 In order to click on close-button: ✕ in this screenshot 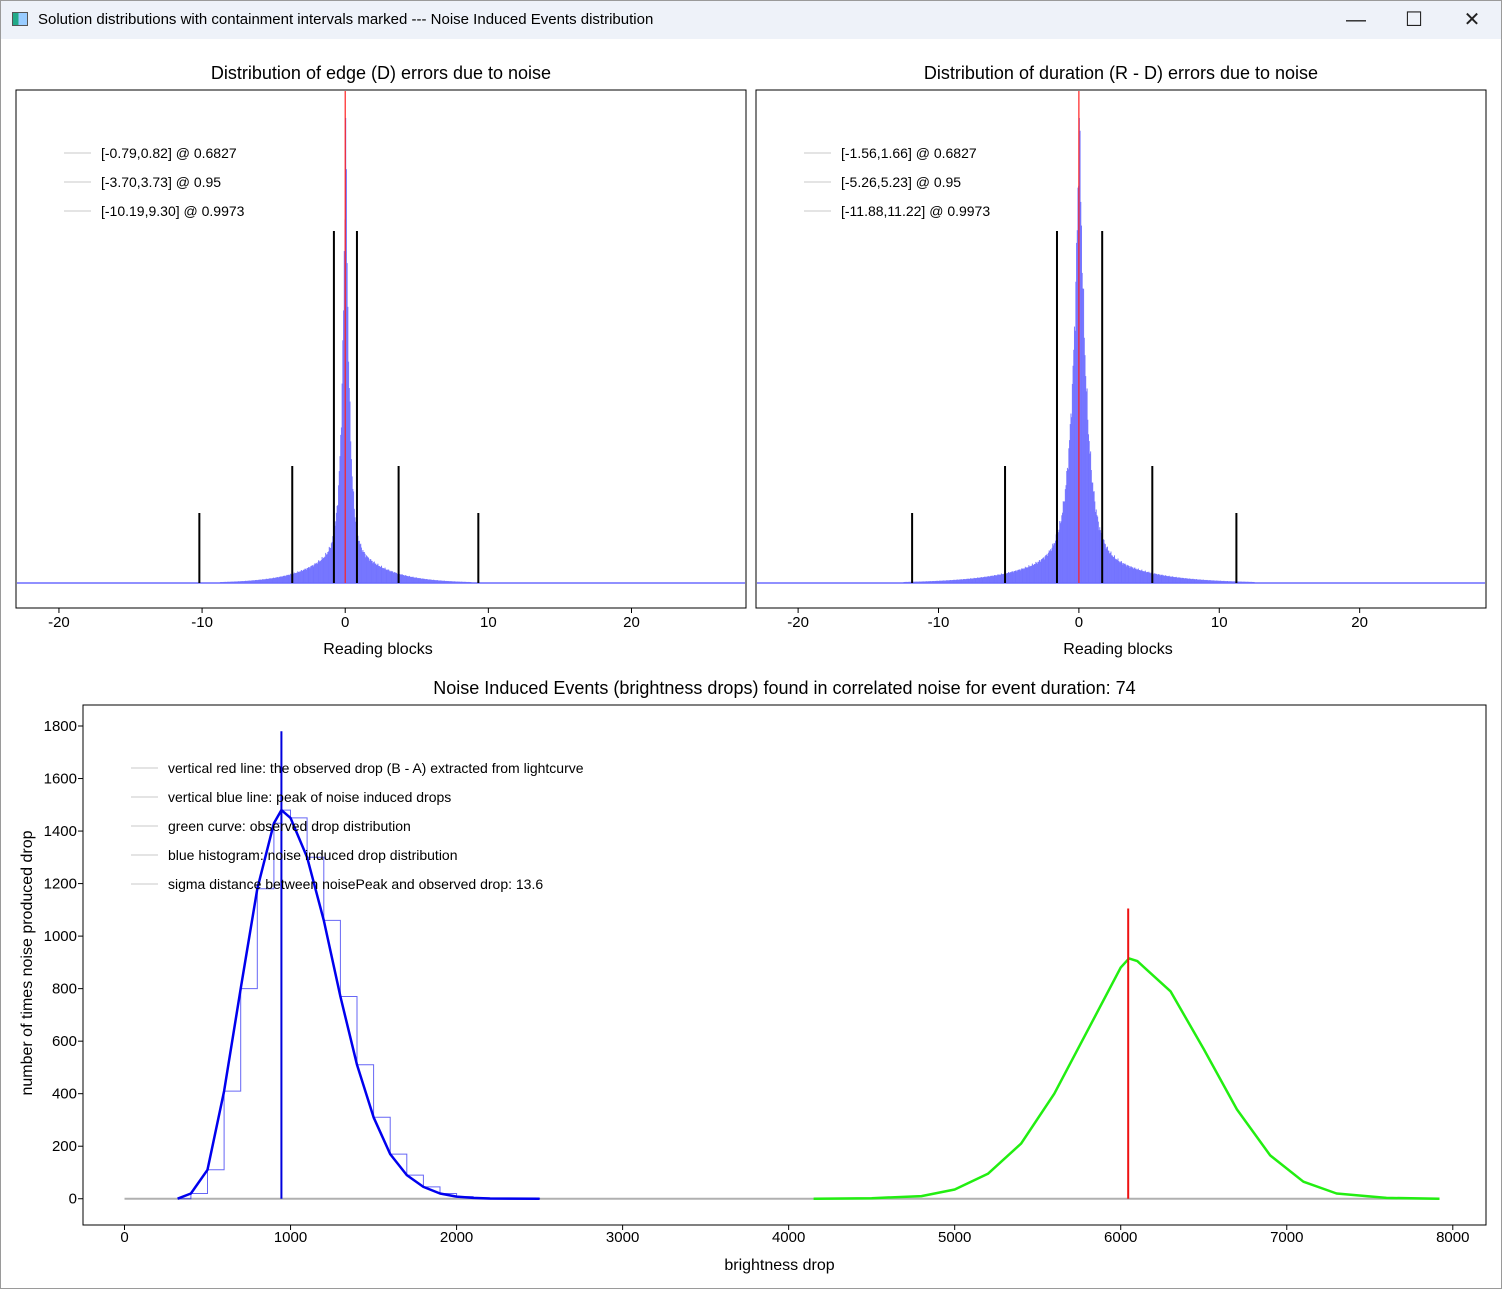, I will do `click(1472, 20)`.